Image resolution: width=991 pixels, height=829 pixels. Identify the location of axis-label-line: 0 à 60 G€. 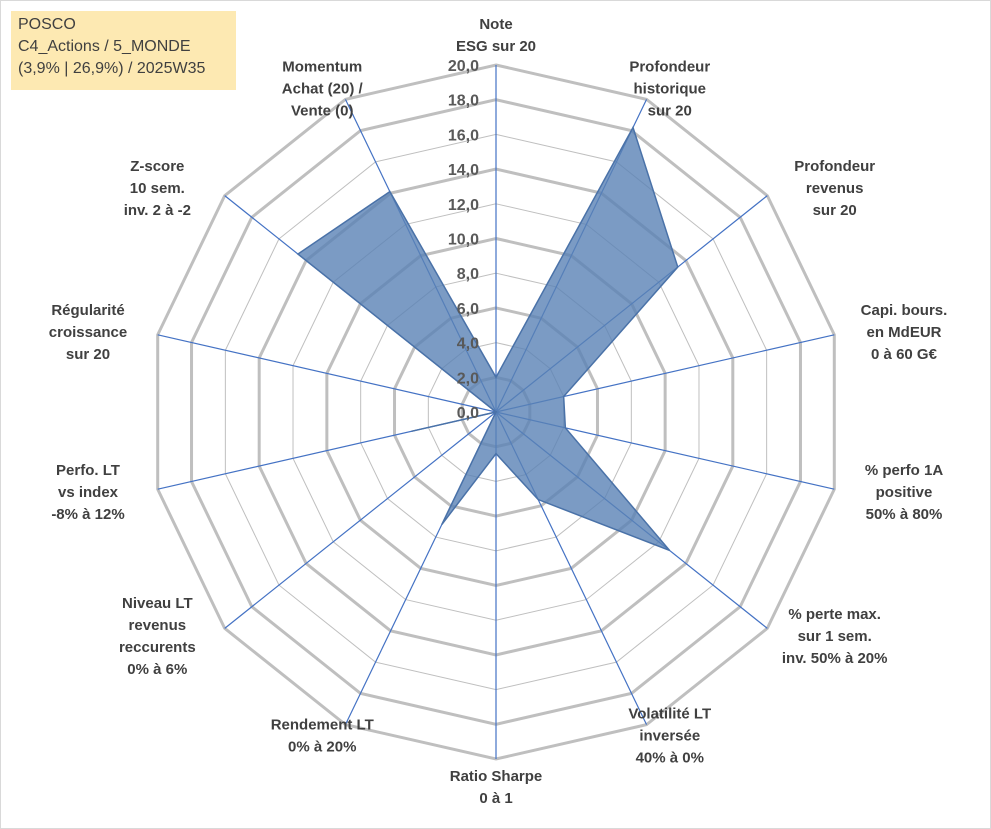
(904, 354).